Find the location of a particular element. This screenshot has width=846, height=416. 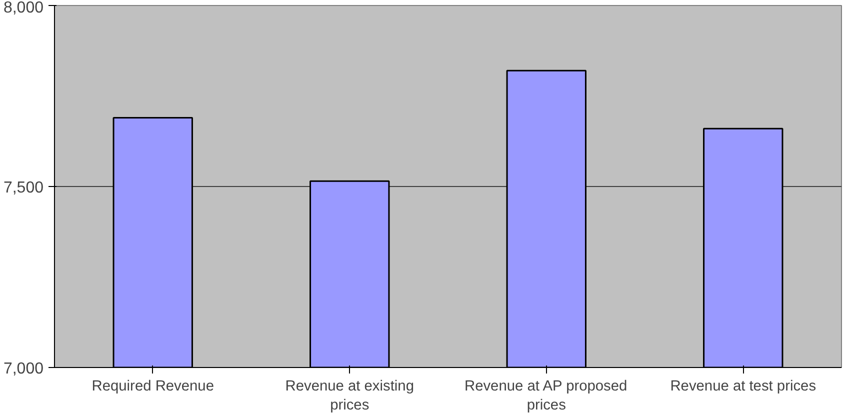

x-tick-label: Revenue at existing prices is located at coordinates (349, 396).